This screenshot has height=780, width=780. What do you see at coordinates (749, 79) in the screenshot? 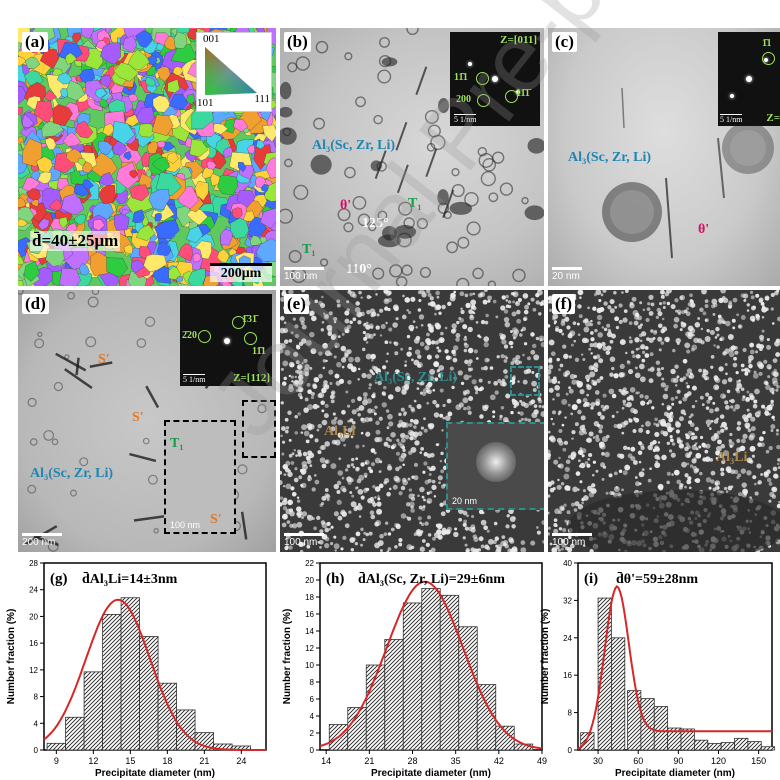
I see `saed-inset-c: 1̄1 Z= 5 1/nm` at bounding box center [749, 79].